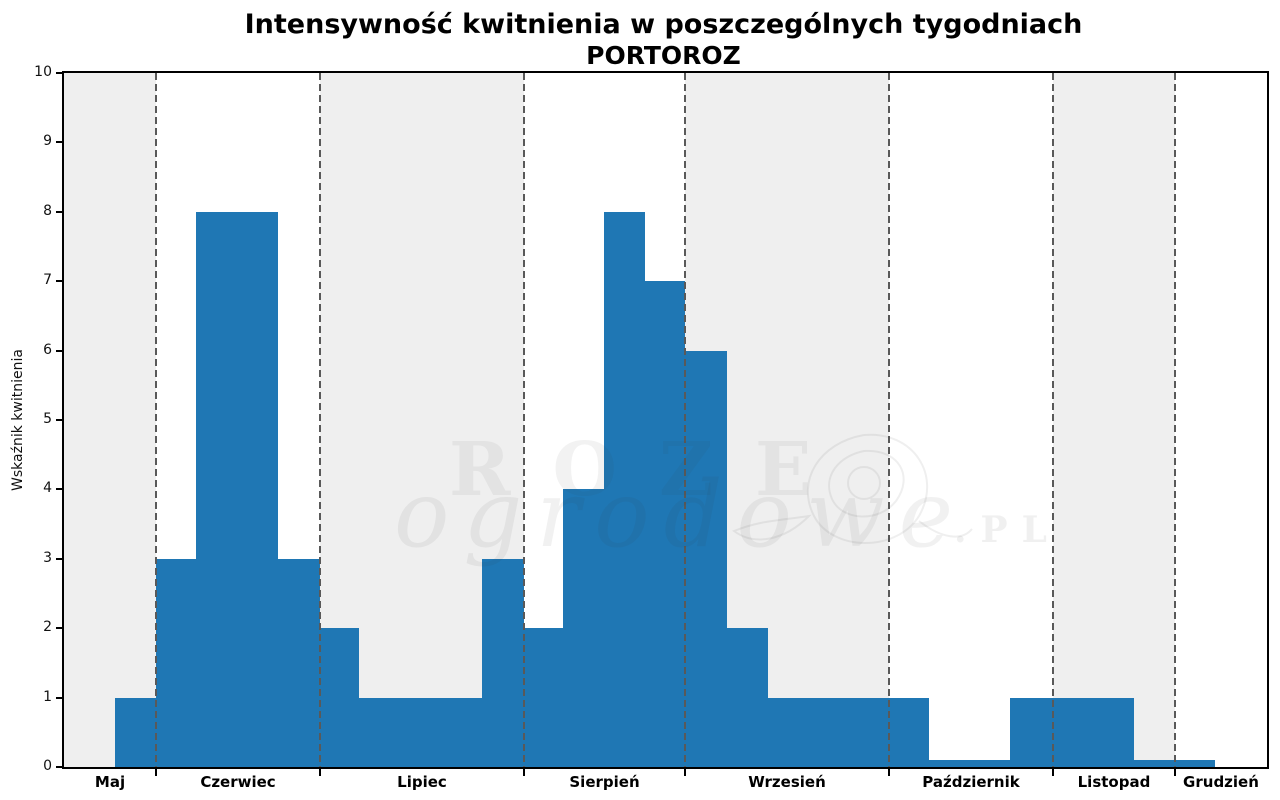  I want to click on y-tick-label: 6, so click(47, 349).